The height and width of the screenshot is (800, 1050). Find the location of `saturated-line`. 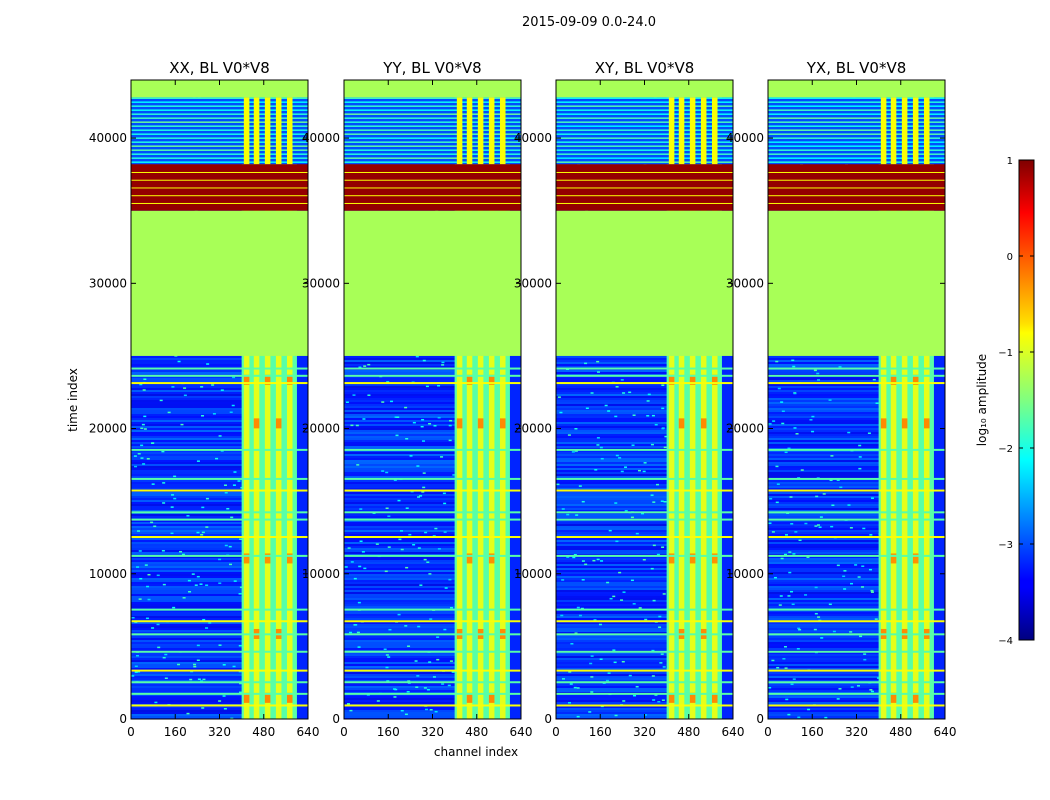

saturated-line is located at coordinates (219, 188).